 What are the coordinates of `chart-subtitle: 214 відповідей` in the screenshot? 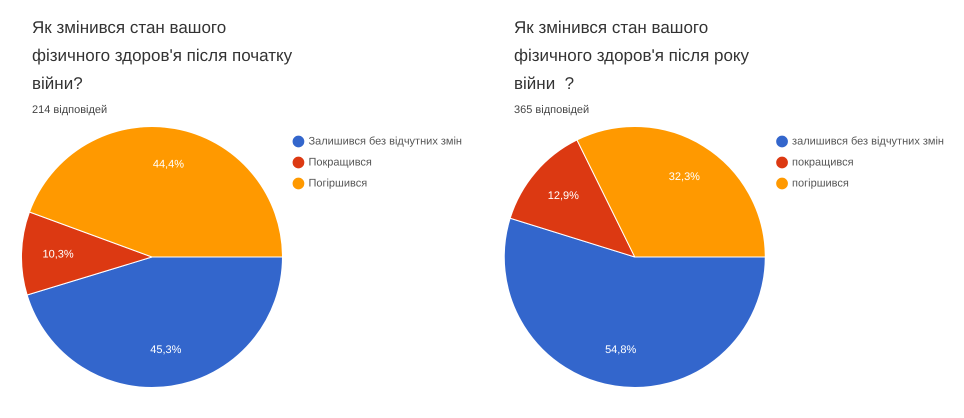 It's located at (70, 110).